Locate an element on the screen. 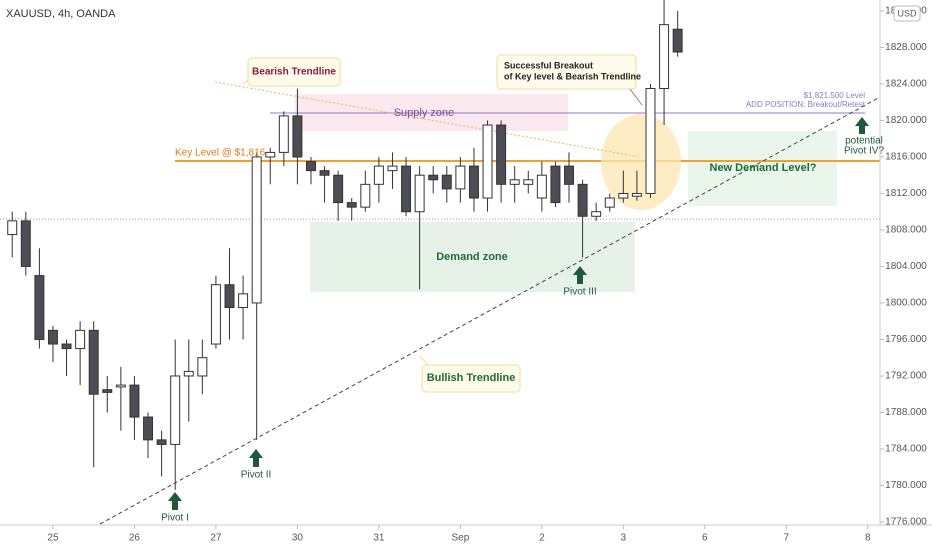  x-tick-label: 7 is located at coordinates (787, 538).